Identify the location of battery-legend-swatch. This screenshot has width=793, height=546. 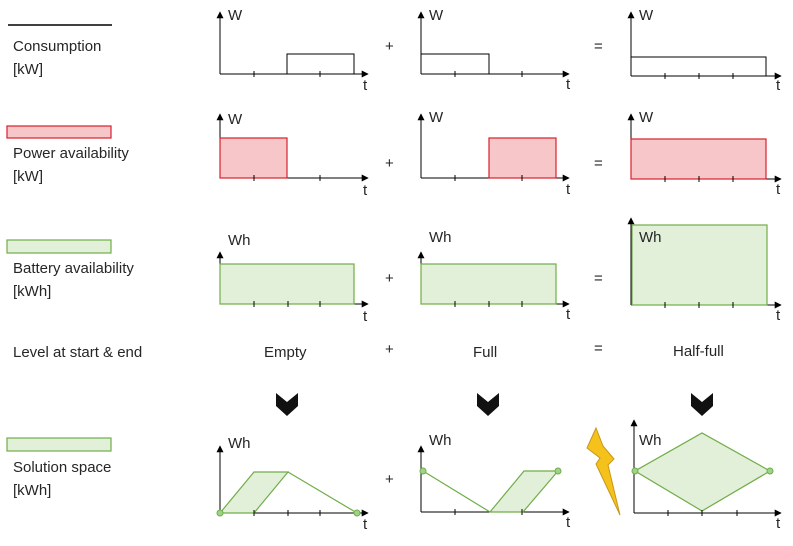
(59, 246).